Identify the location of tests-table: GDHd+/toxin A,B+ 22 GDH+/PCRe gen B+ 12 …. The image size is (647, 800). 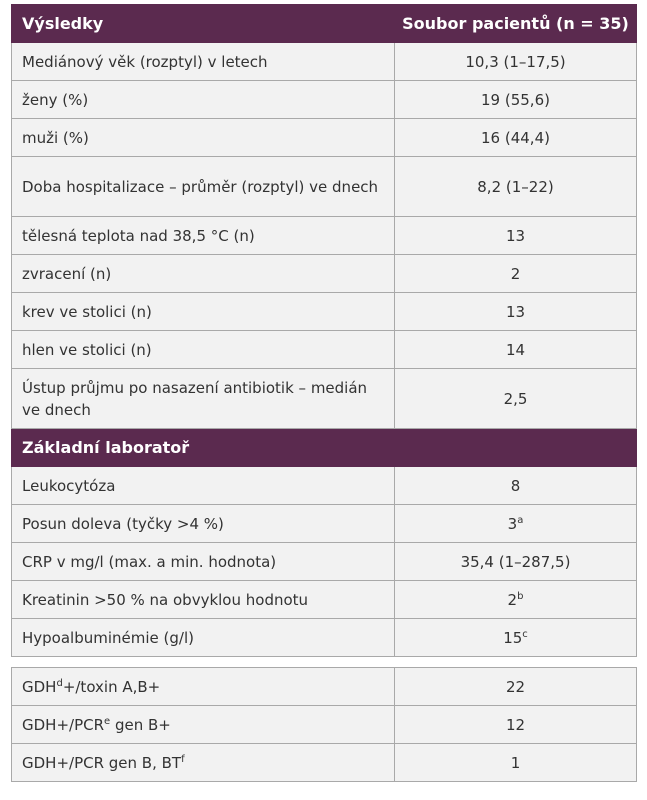
(324, 724).